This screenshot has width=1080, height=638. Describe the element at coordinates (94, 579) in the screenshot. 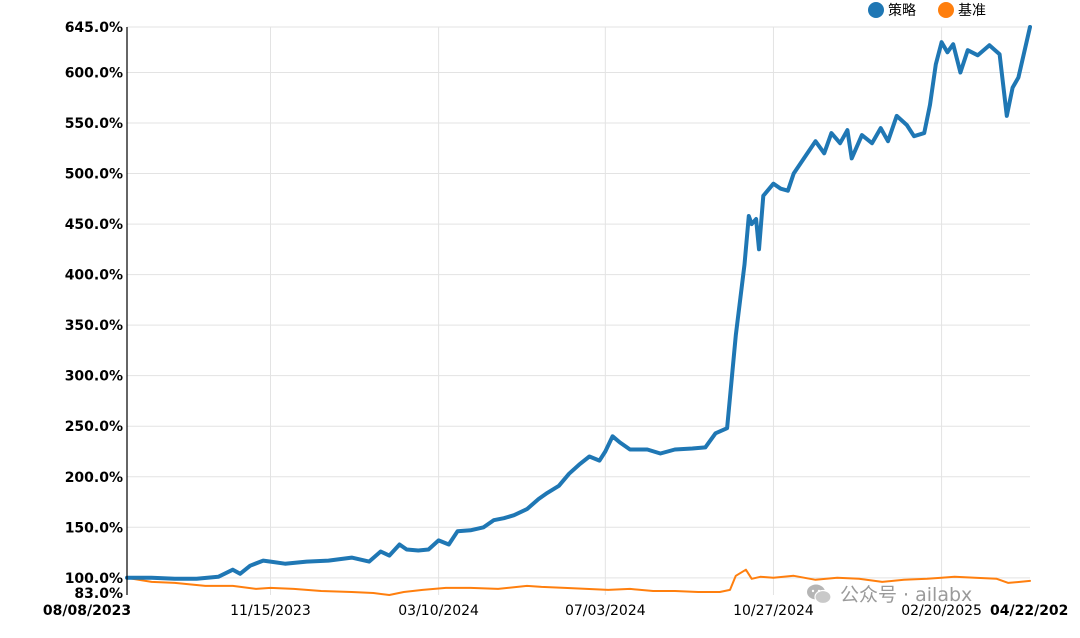

I see `y-tick-label: 100.0%` at that location.